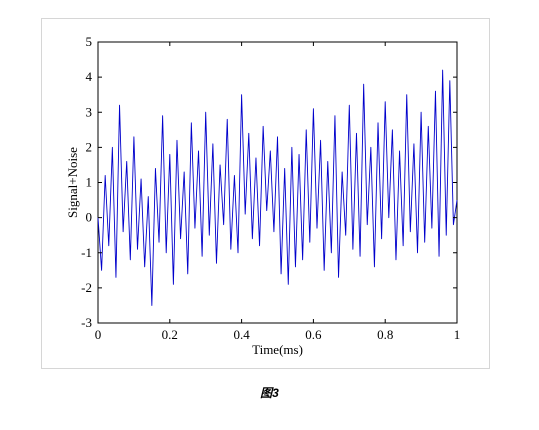 Image resolution: width=539 pixels, height=430 pixels. I want to click on x-tick-label: 0.4, so click(241, 334).